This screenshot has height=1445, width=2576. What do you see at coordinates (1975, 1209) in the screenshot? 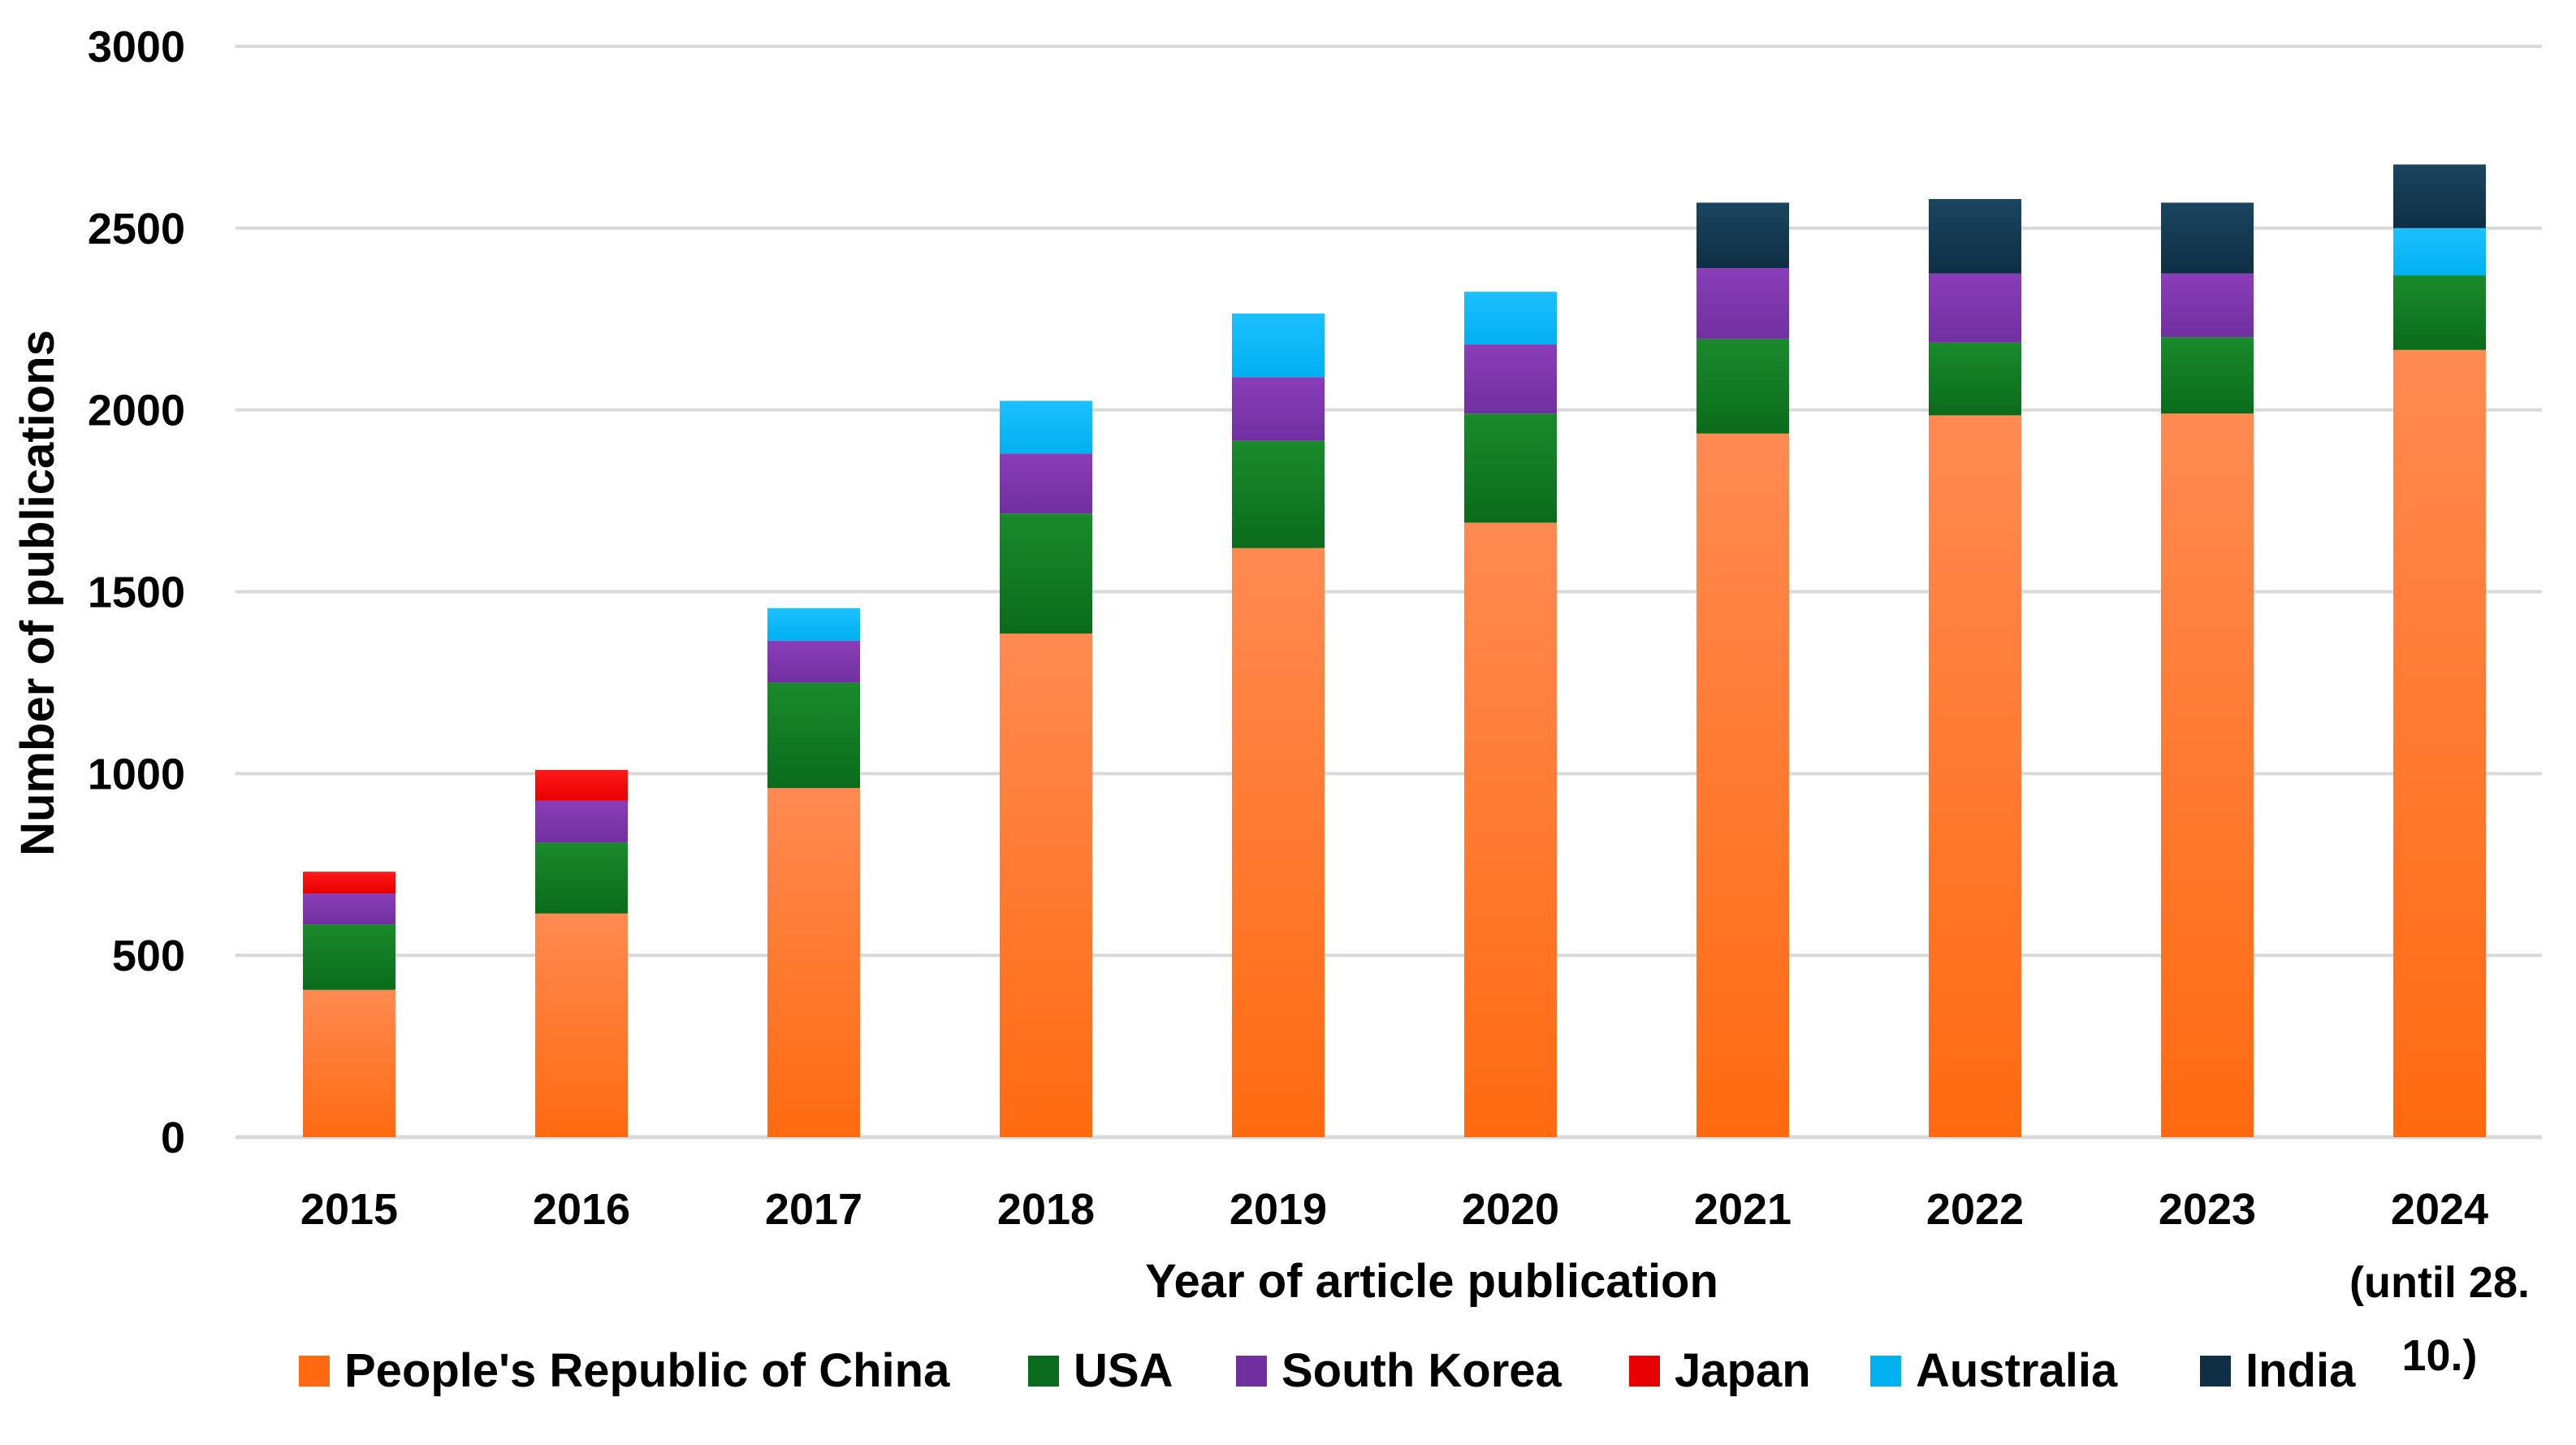
I see `x-tick-label: 2022` at bounding box center [1975, 1209].